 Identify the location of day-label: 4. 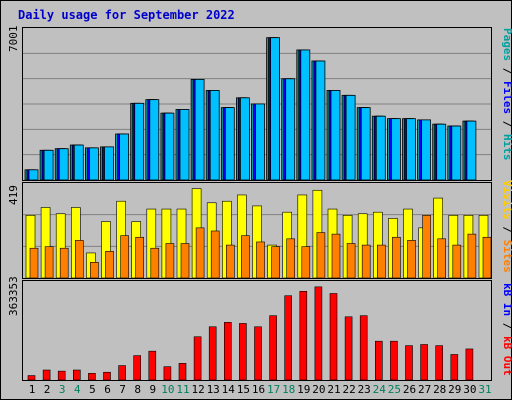
(77, 389).